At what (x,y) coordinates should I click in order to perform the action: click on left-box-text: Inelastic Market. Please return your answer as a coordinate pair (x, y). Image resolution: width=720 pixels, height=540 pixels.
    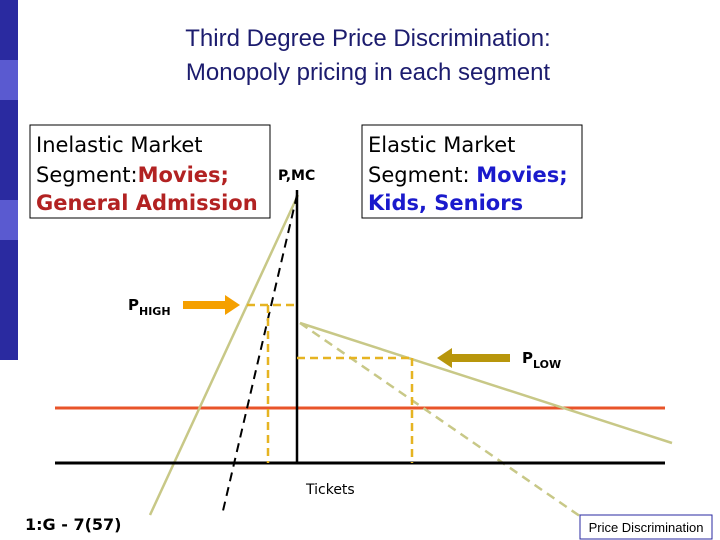
    Looking at the image, I should click on (119, 145).